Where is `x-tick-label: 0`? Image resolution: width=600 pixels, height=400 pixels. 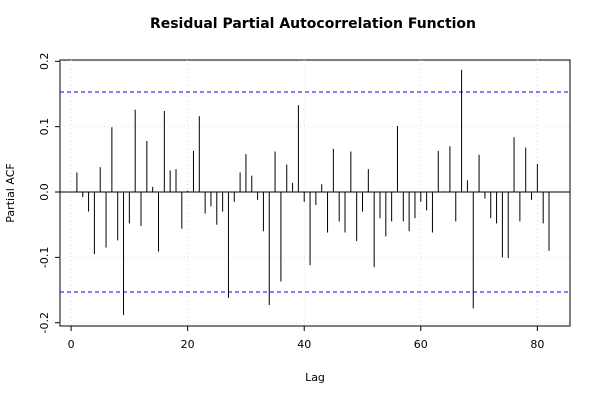
x-tick-label: 0 is located at coordinates (71, 344).